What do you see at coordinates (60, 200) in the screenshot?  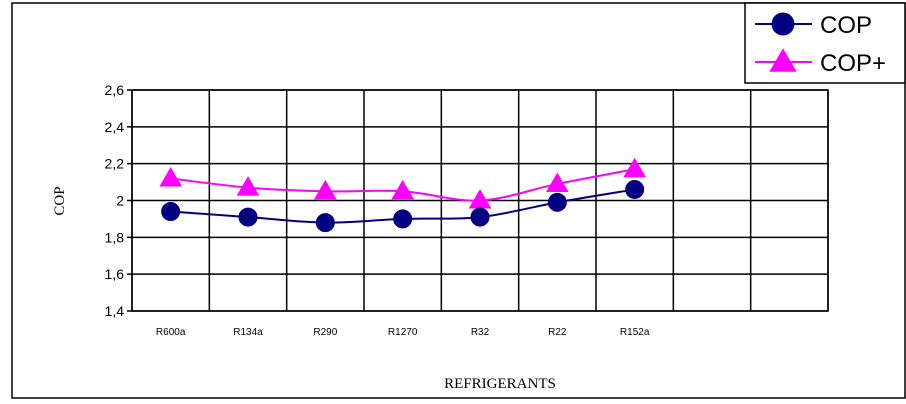 I see `y-axis-title: COP` at bounding box center [60, 200].